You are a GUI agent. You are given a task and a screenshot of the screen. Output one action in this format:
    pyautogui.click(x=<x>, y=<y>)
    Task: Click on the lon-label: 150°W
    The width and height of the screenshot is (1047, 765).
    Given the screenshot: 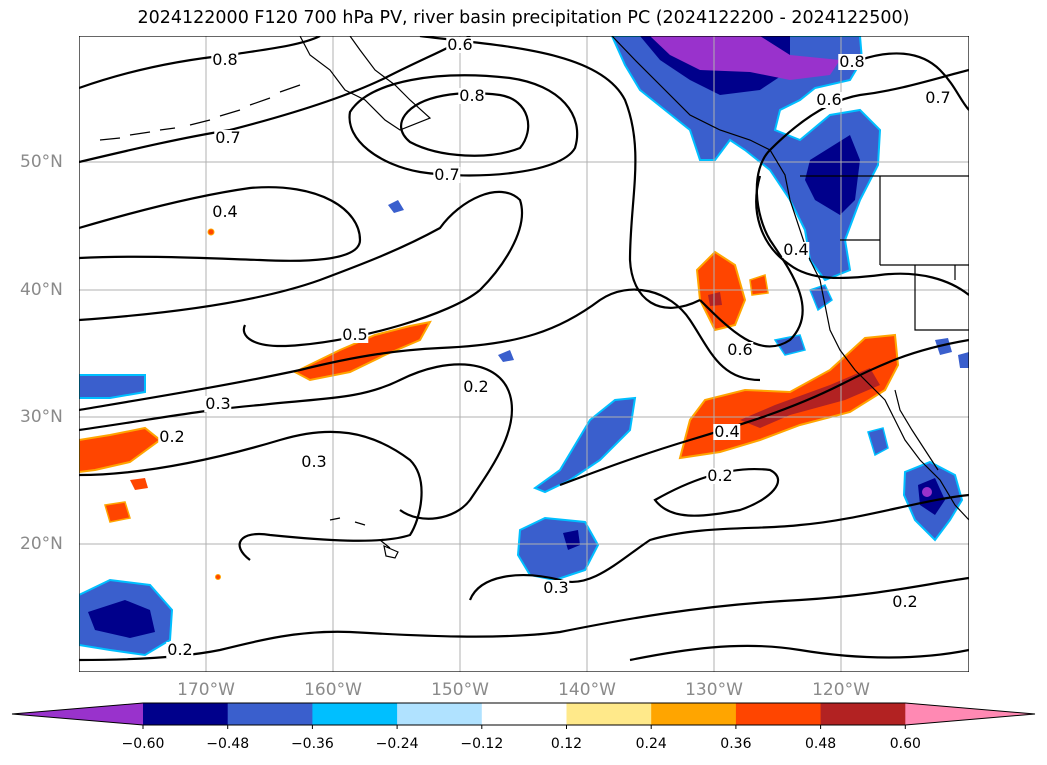 What is the action you would take?
    pyautogui.click(x=460, y=690)
    